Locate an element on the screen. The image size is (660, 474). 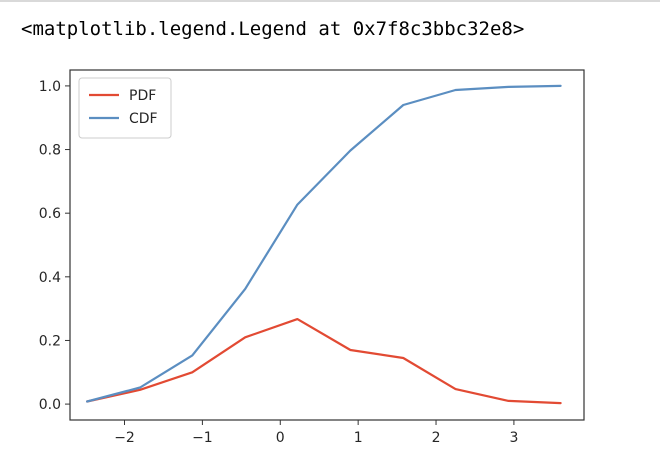
x-tick-label: 3 is located at coordinates (513, 438).